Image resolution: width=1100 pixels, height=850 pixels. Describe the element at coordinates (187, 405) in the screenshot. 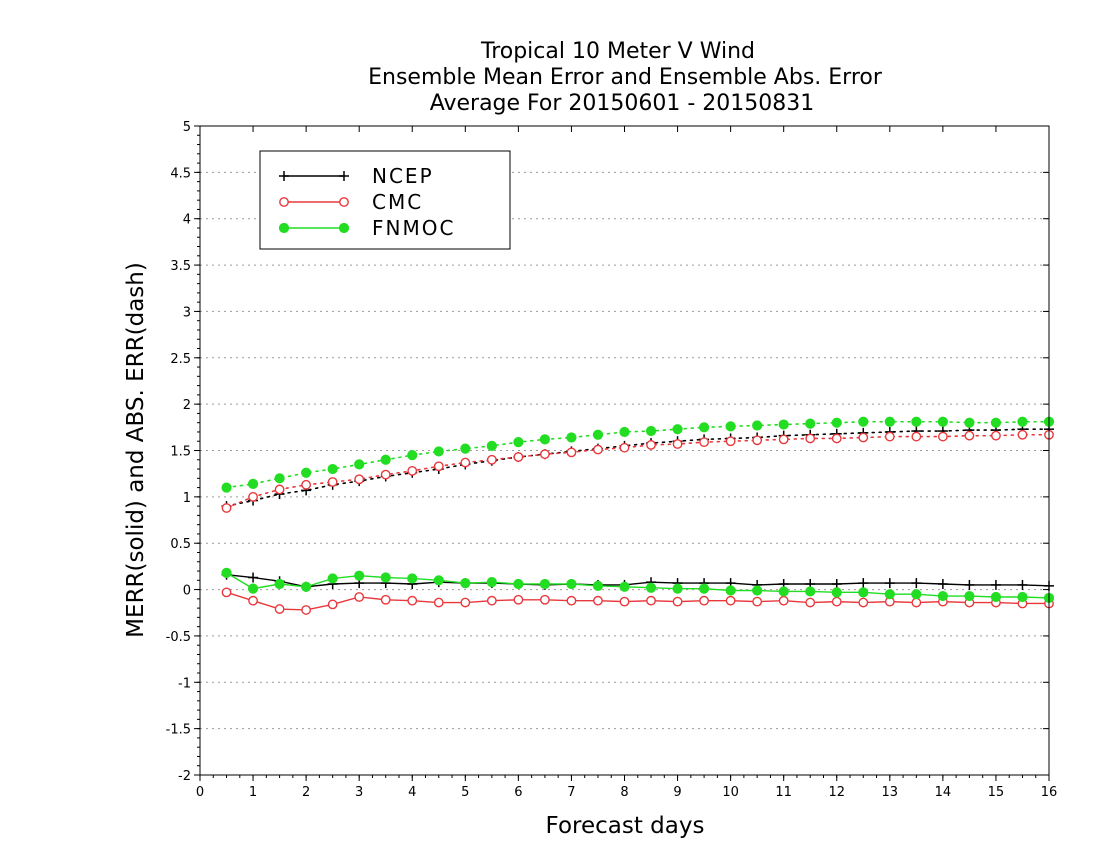

I see `y-tick-label: 2` at that location.